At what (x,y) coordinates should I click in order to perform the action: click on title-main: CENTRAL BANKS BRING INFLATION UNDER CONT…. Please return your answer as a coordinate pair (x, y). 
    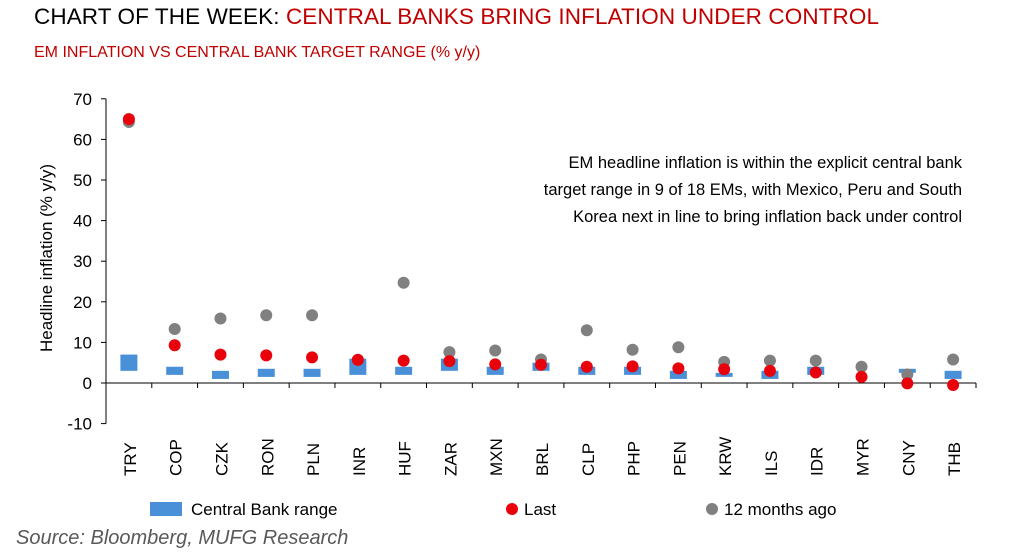
    Looking at the image, I should click on (582, 16).